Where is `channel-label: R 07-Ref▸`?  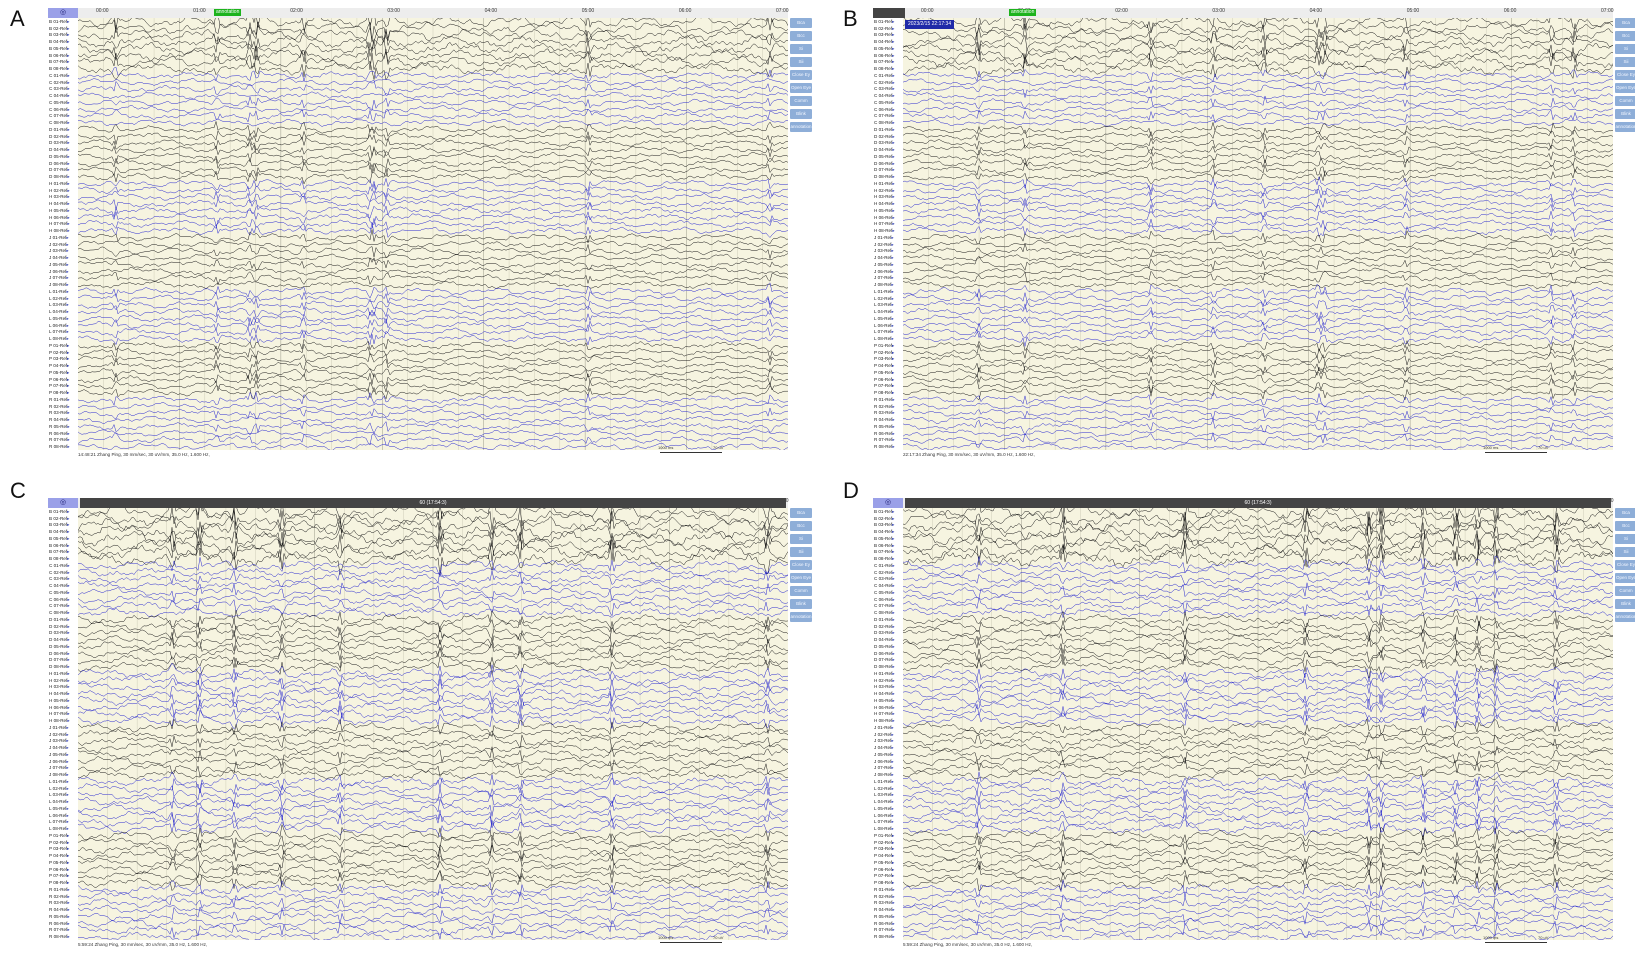 channel-label: R 07-Ref▸ is located at coordinates (59, 439).